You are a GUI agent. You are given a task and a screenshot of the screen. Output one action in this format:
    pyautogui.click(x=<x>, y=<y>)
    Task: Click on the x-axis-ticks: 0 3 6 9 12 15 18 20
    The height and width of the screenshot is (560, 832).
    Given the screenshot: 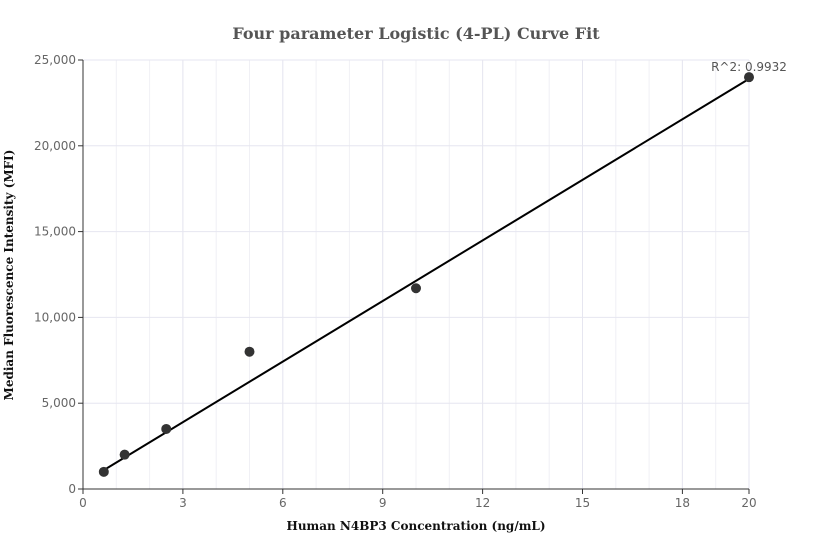 What is the action you would take?
    pyautogui.click(x=418, y=499)
    